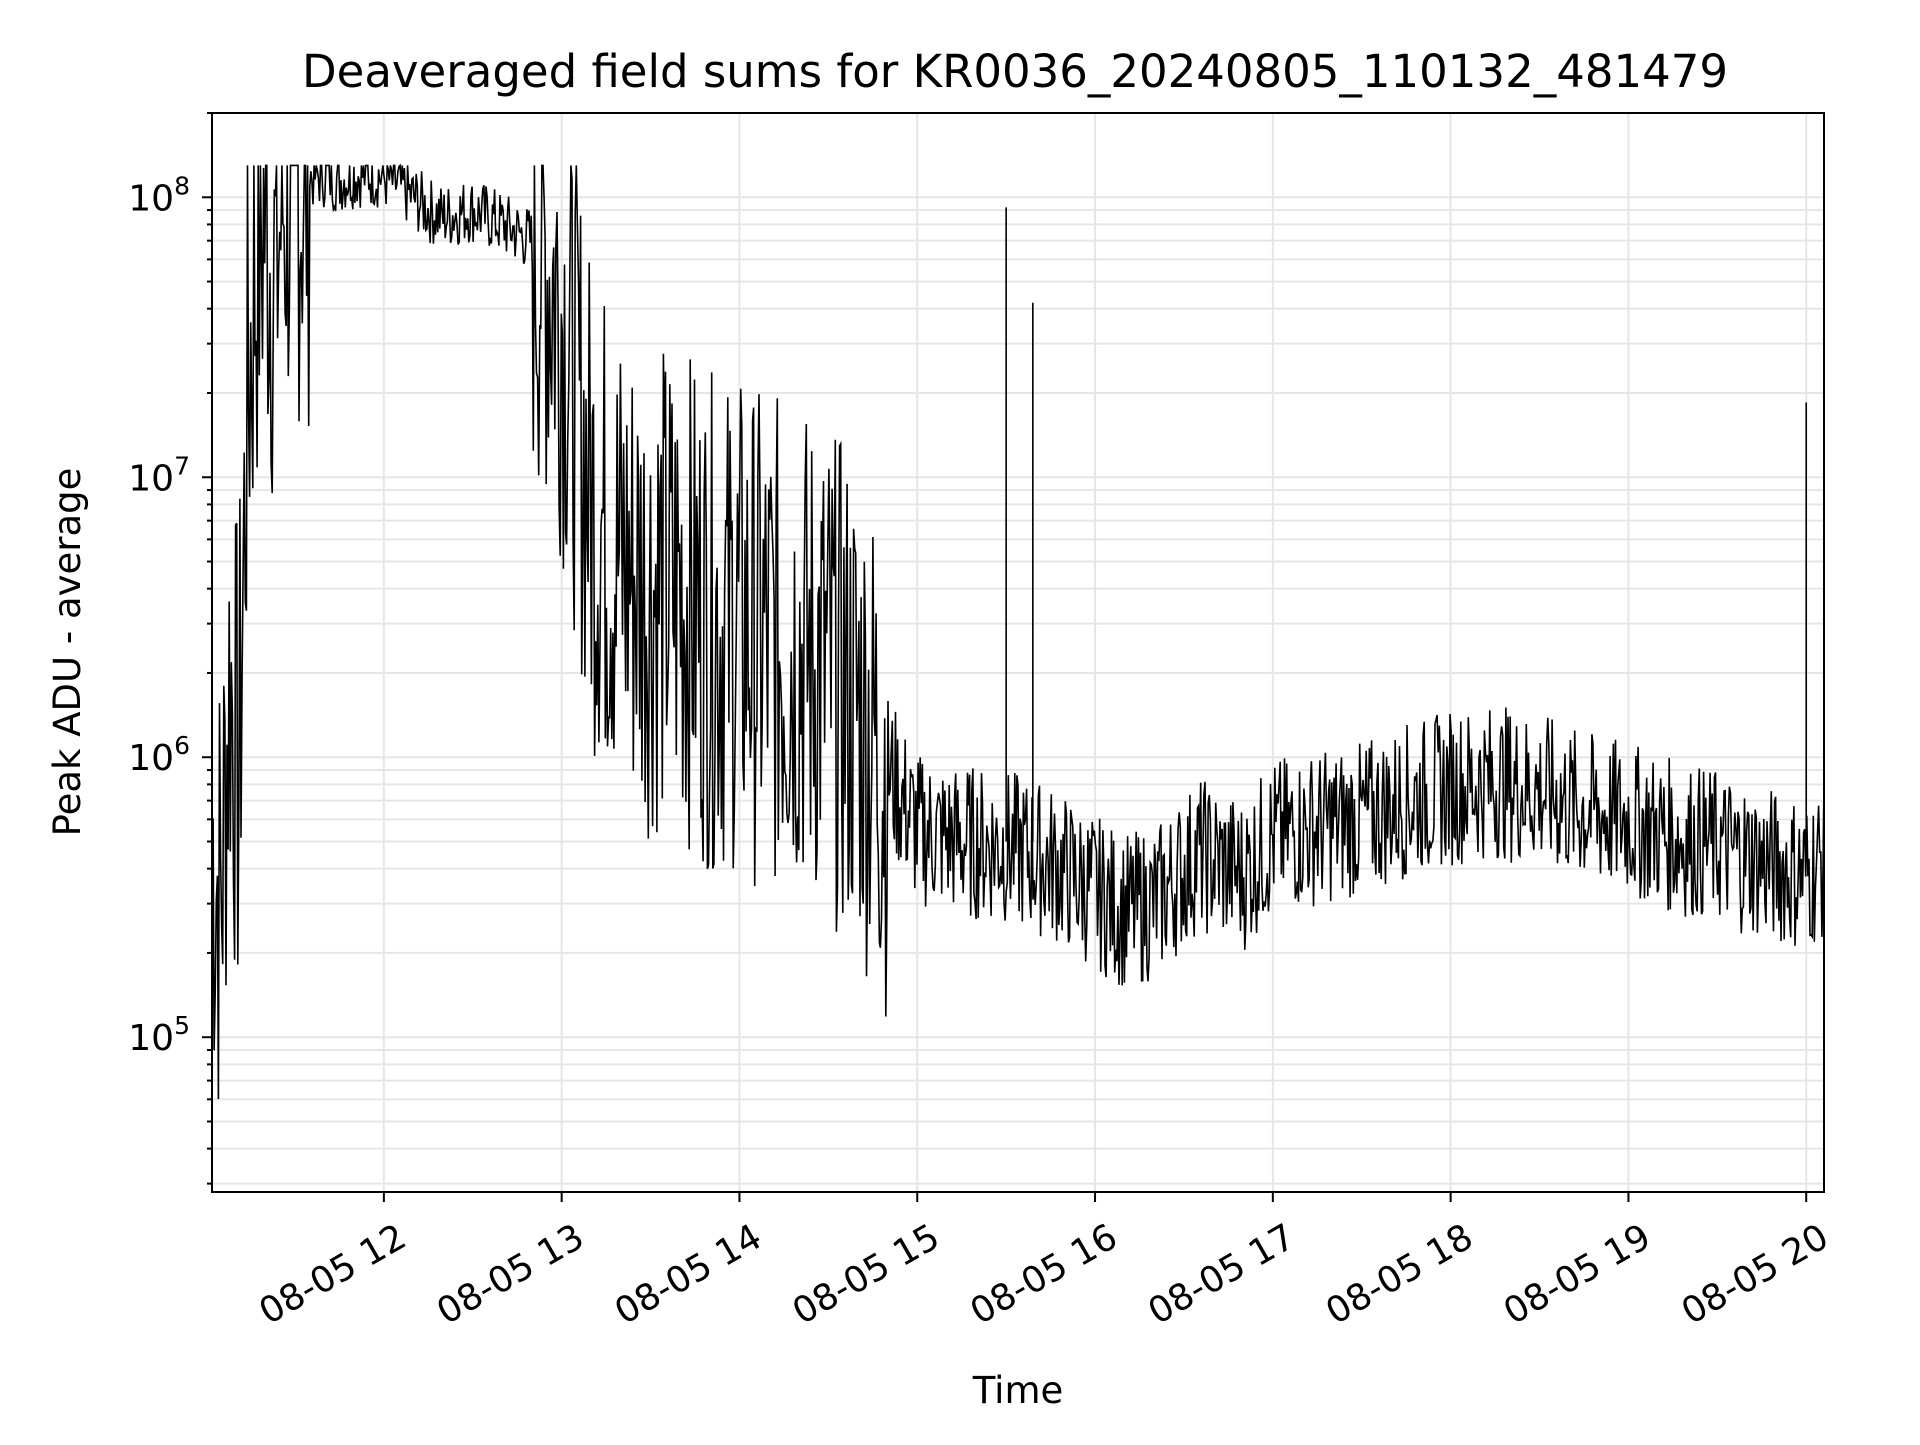 Image resolution: width=1920 pixels, height=1445 pixels. What do you see at coordinates (1018, 1390) in the screenshot?
I see `x-axis-label: Time` at bounding box center [1018, 1390].